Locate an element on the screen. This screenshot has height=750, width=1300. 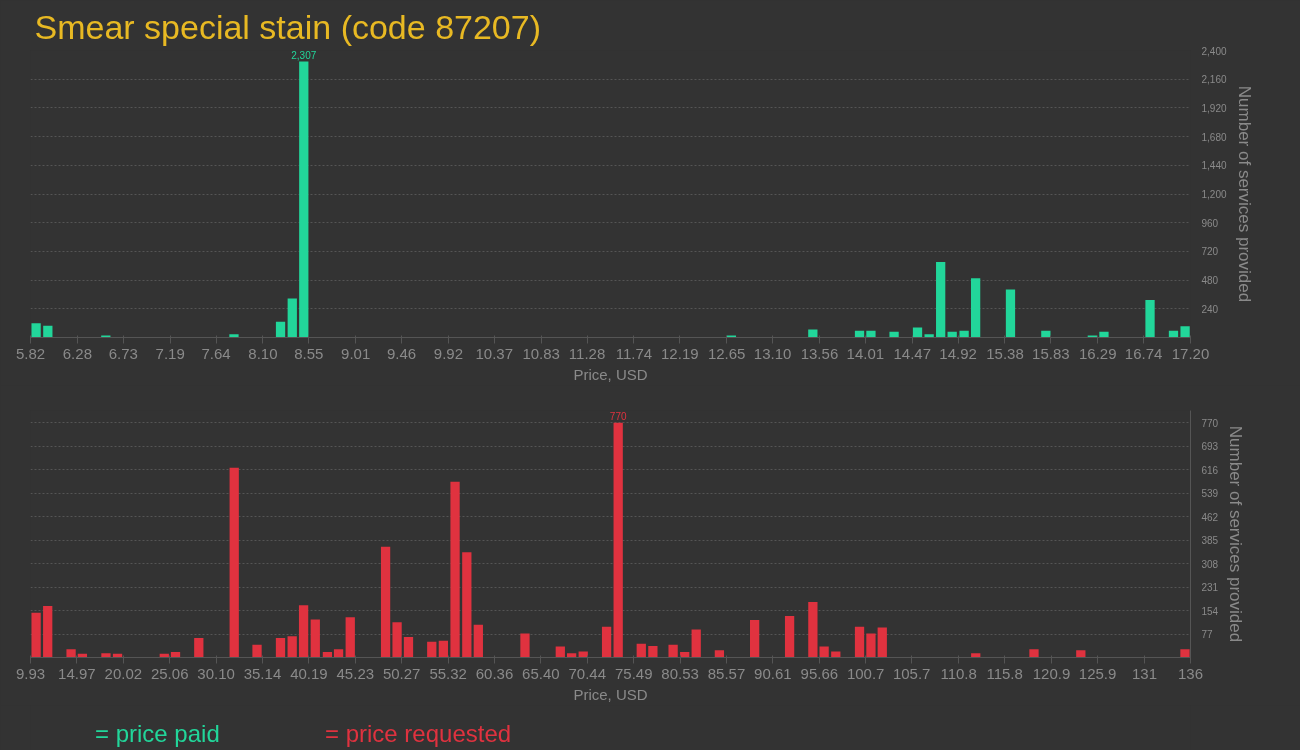
x-tick-label: 60.36 is located at coordinates (494, 673).